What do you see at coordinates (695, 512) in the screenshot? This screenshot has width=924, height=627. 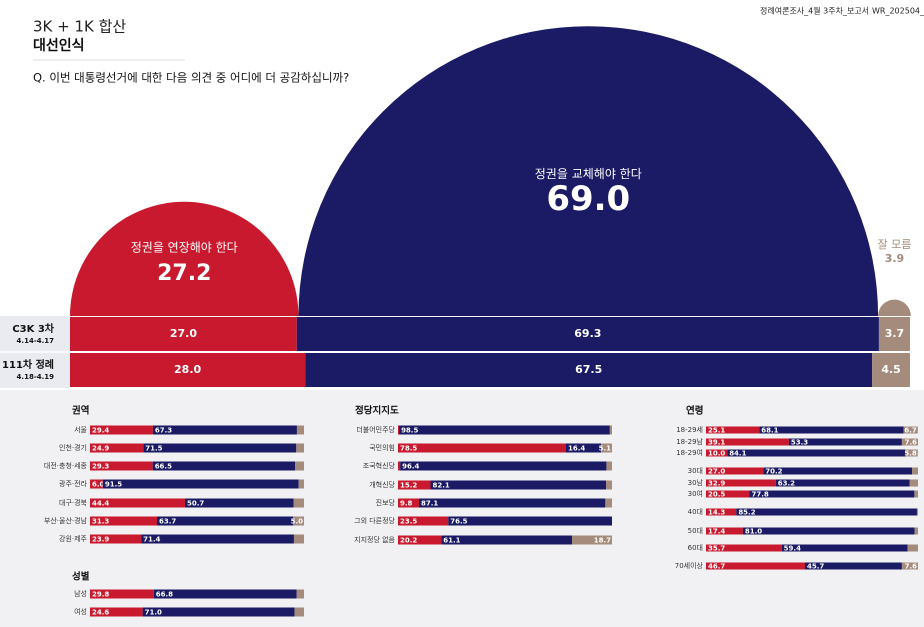 I see `breakdown-label: 40대` at bounding box center [695, 512].